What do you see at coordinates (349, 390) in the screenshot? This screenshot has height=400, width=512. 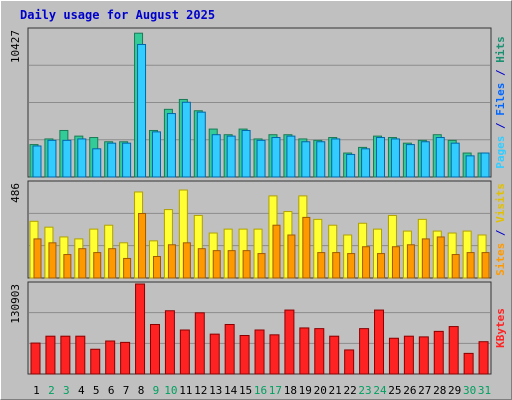 I see `x-tick-label: 22` at bounding box center [349, 390].